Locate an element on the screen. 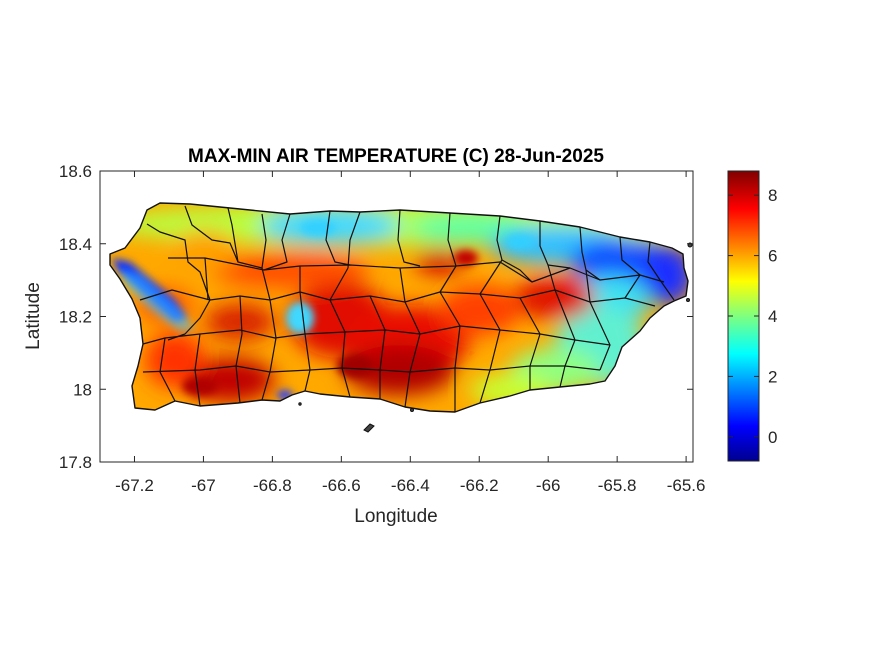  x-tick-label: -66.4 is located at coordinates (410, 485).